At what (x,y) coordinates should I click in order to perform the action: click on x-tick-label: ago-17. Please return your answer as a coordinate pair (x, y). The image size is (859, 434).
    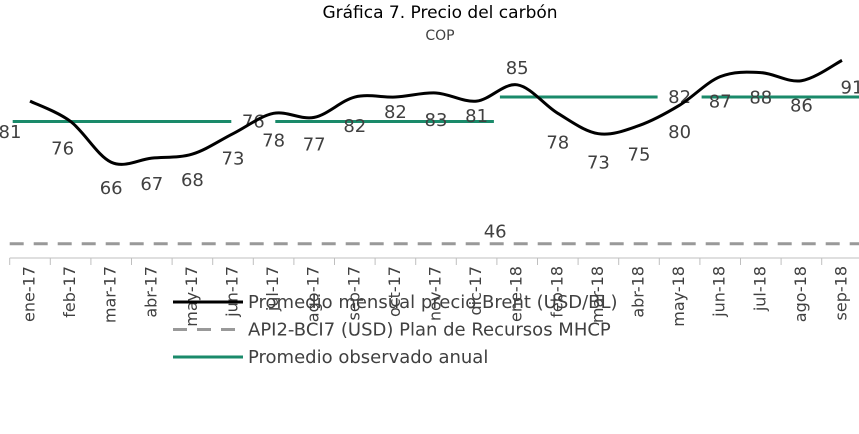
    Looking at the image, I should click on (313, 294).